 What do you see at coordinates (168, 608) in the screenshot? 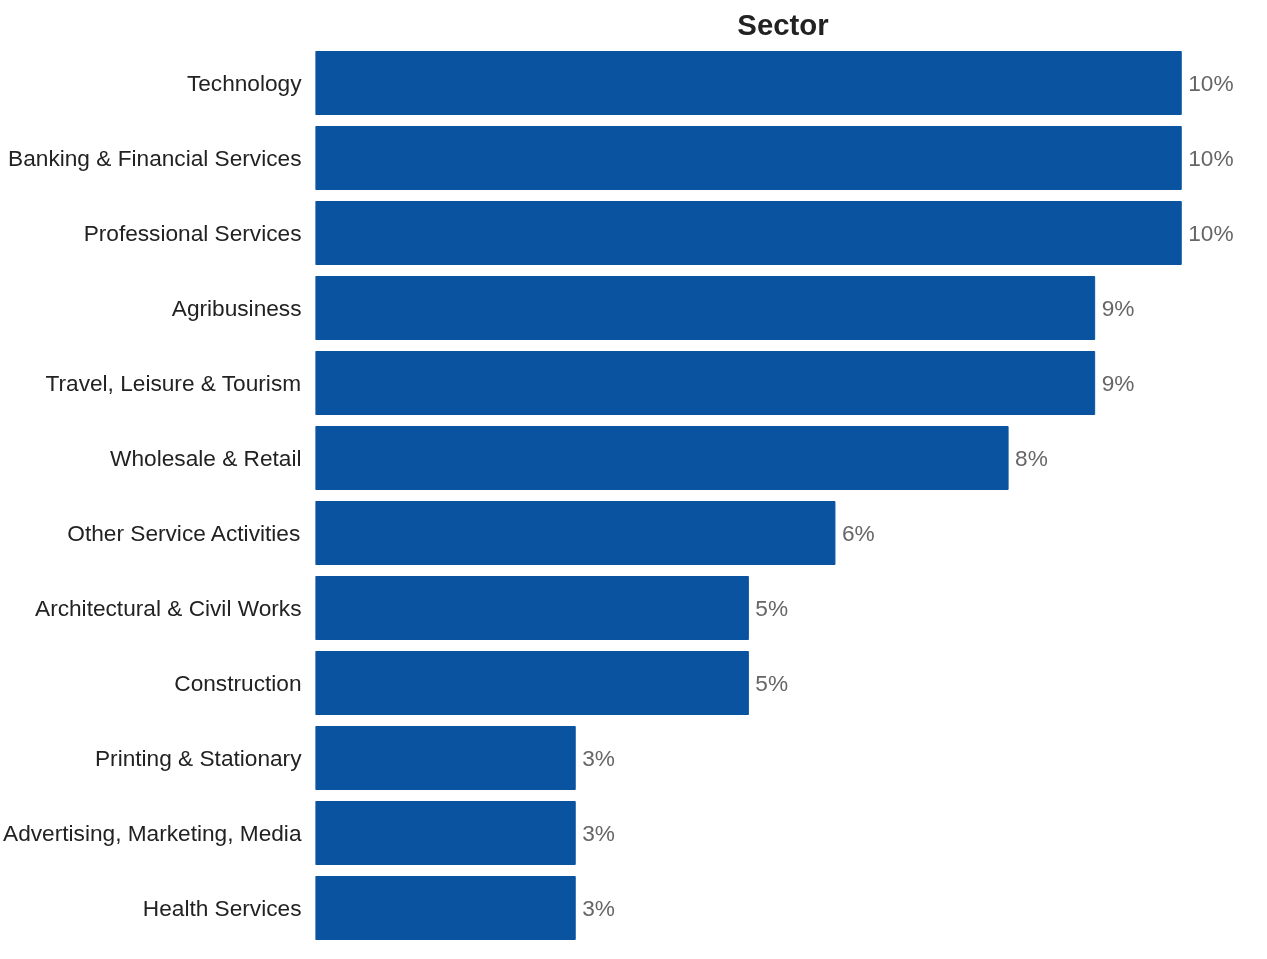
I see `y-tick-label: Architectural & Civil Works` at bounding box center [168, 608].